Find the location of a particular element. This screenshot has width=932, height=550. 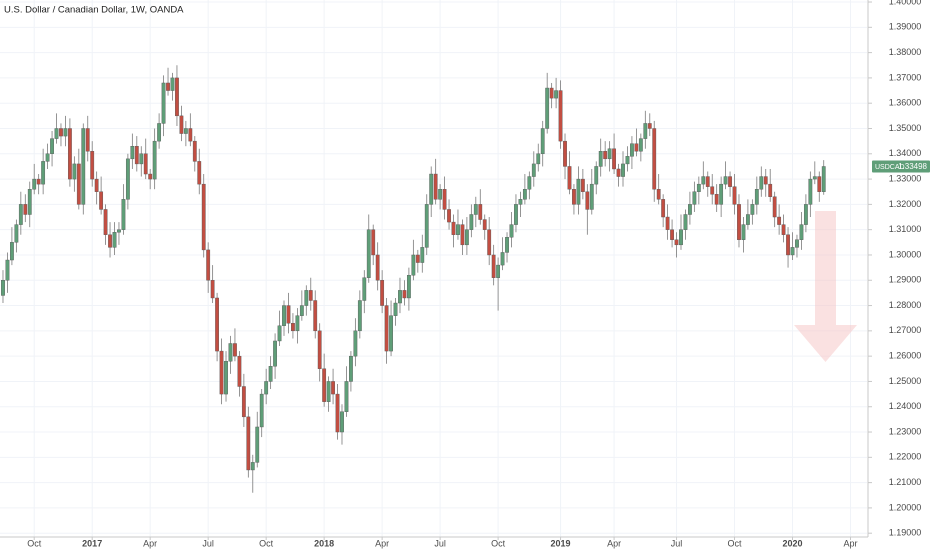

y-tick-label: 1.24000 is located at coordinates (905, 406).